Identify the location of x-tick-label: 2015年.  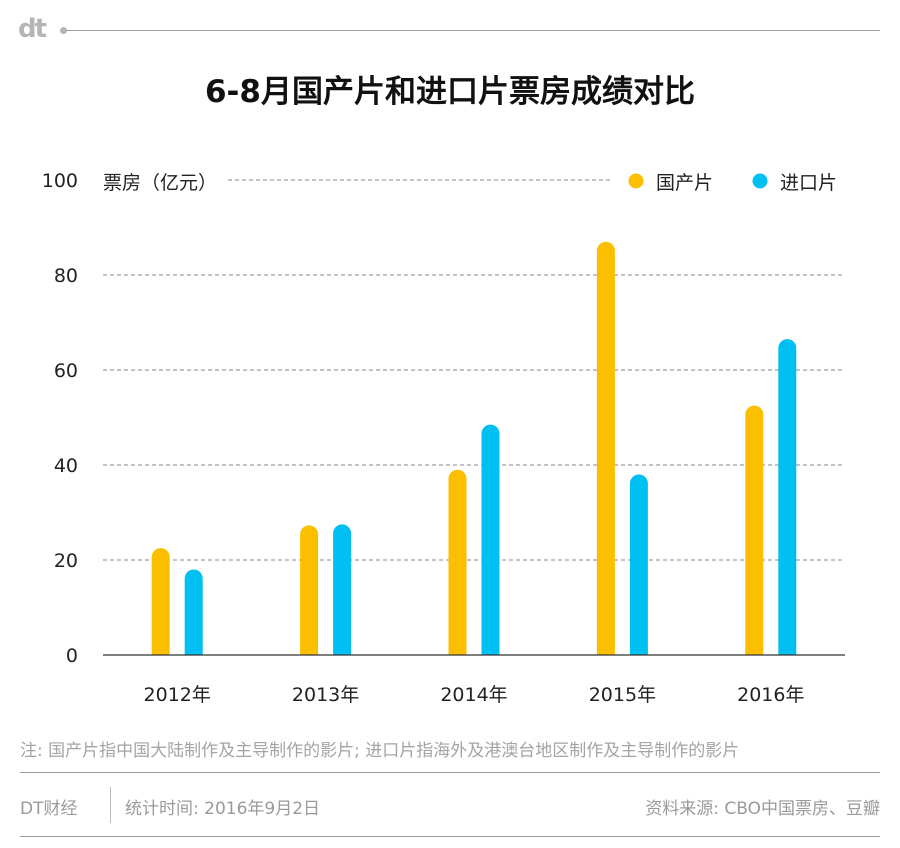
(622, 695).